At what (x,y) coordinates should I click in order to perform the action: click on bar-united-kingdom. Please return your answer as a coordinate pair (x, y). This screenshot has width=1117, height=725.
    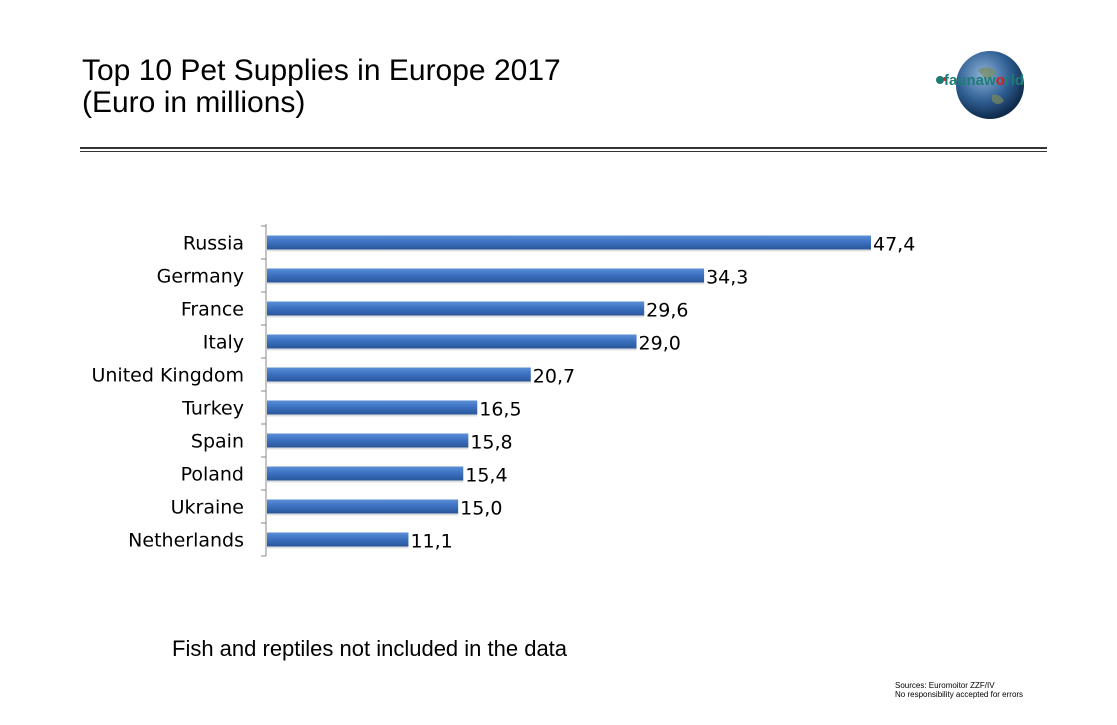
    Looking at the image, I should click on (399, 374).